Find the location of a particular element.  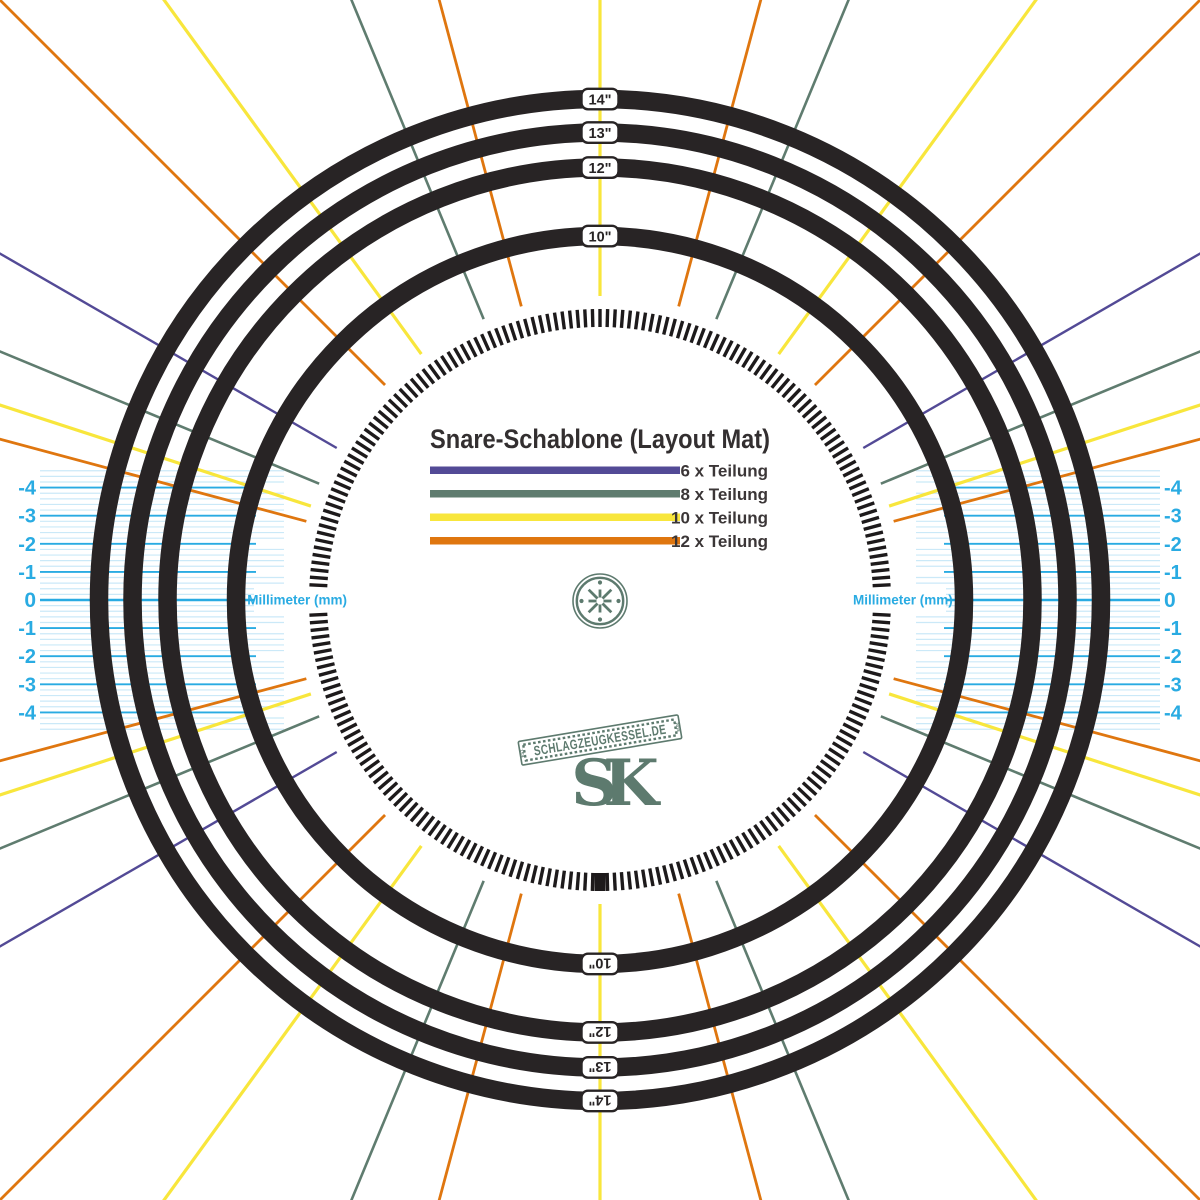

icon-asterisk is located at coordinates (600, 601).